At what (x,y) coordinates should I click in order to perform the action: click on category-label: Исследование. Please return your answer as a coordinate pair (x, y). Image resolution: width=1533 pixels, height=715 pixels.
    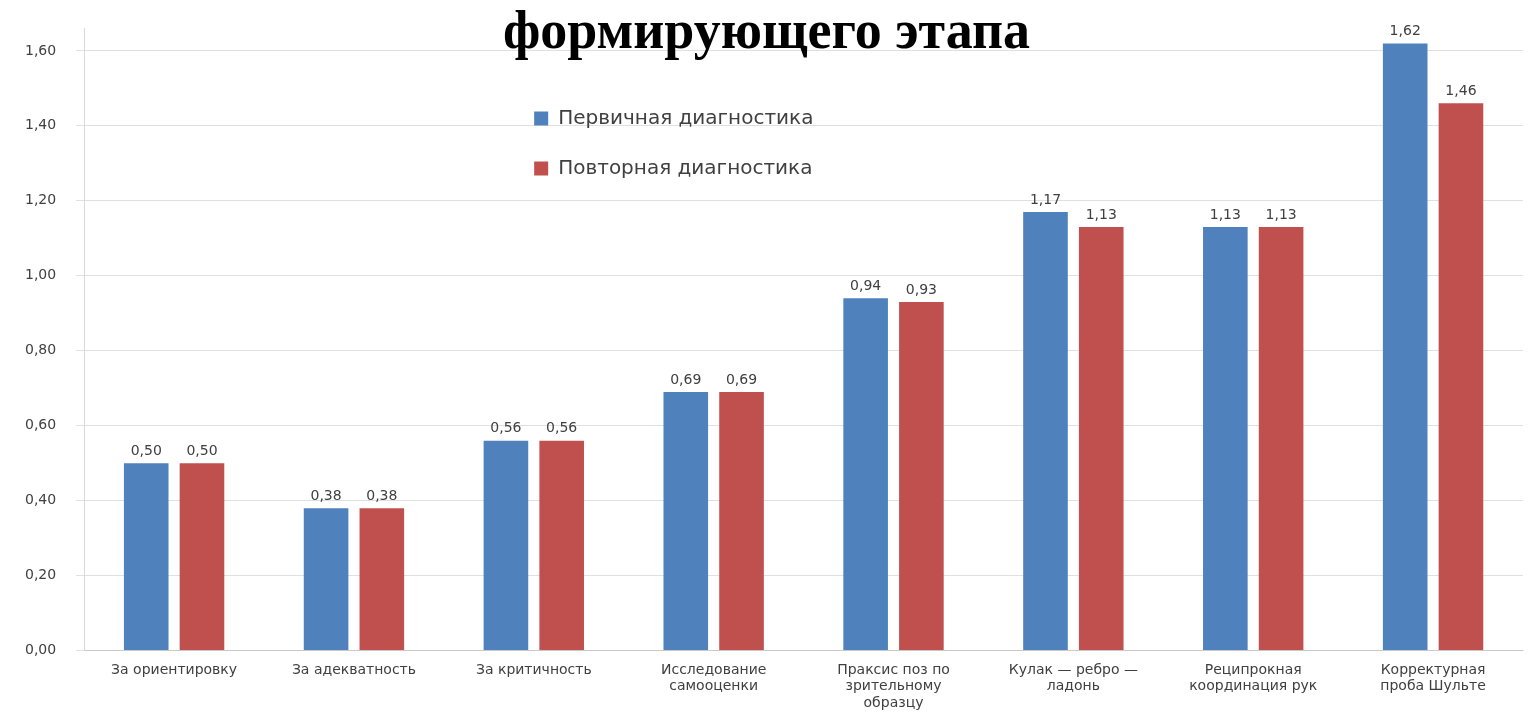
    Looking at the image, I should click on (713, 668).